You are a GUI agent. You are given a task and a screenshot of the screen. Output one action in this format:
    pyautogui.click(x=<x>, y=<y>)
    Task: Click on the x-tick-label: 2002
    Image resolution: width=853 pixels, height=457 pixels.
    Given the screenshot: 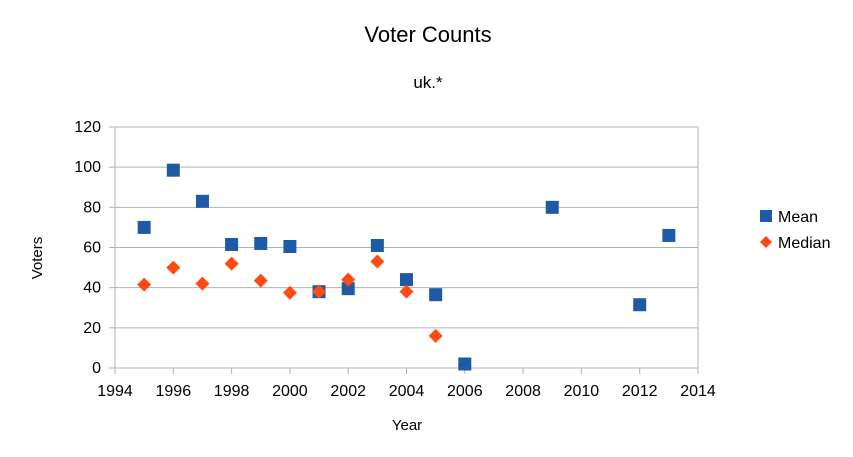 What is the action you would take?
    pyautogui.click(x=348, y=391)
    